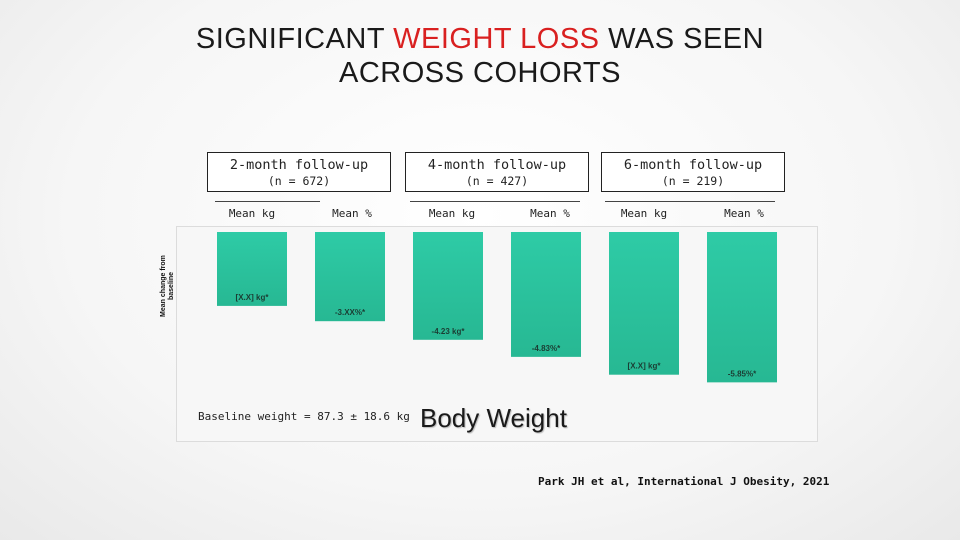 The image size is (960, 540). Describe the element at coordinates (299, 165) in the screenshot. I see `followup-label: 2-month follow-up` at that location.